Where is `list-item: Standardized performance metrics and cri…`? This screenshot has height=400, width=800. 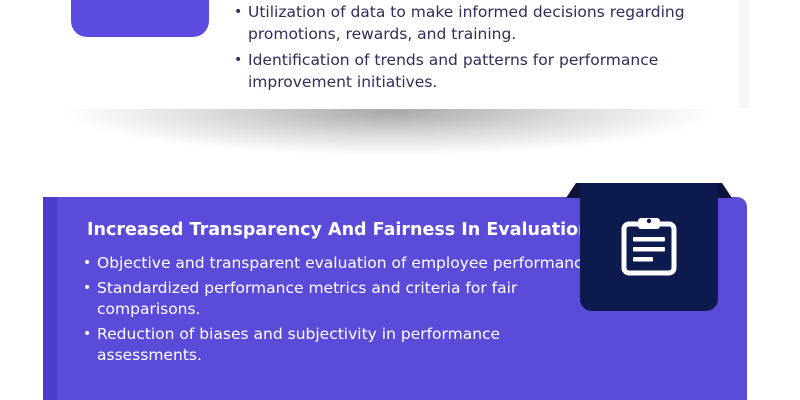 list-item: Standardized performance metrics and cri… is located at coordinates (343, 299).